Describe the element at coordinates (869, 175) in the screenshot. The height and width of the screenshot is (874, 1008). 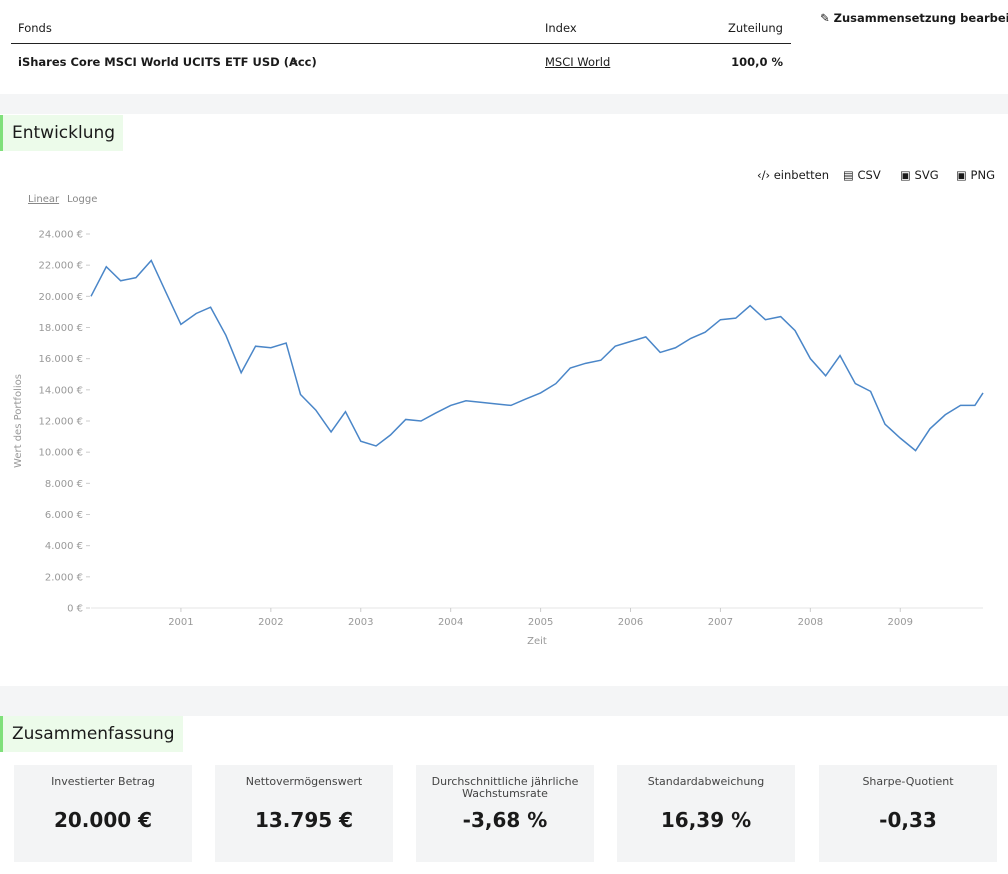
I see `label: CSV` at that location.